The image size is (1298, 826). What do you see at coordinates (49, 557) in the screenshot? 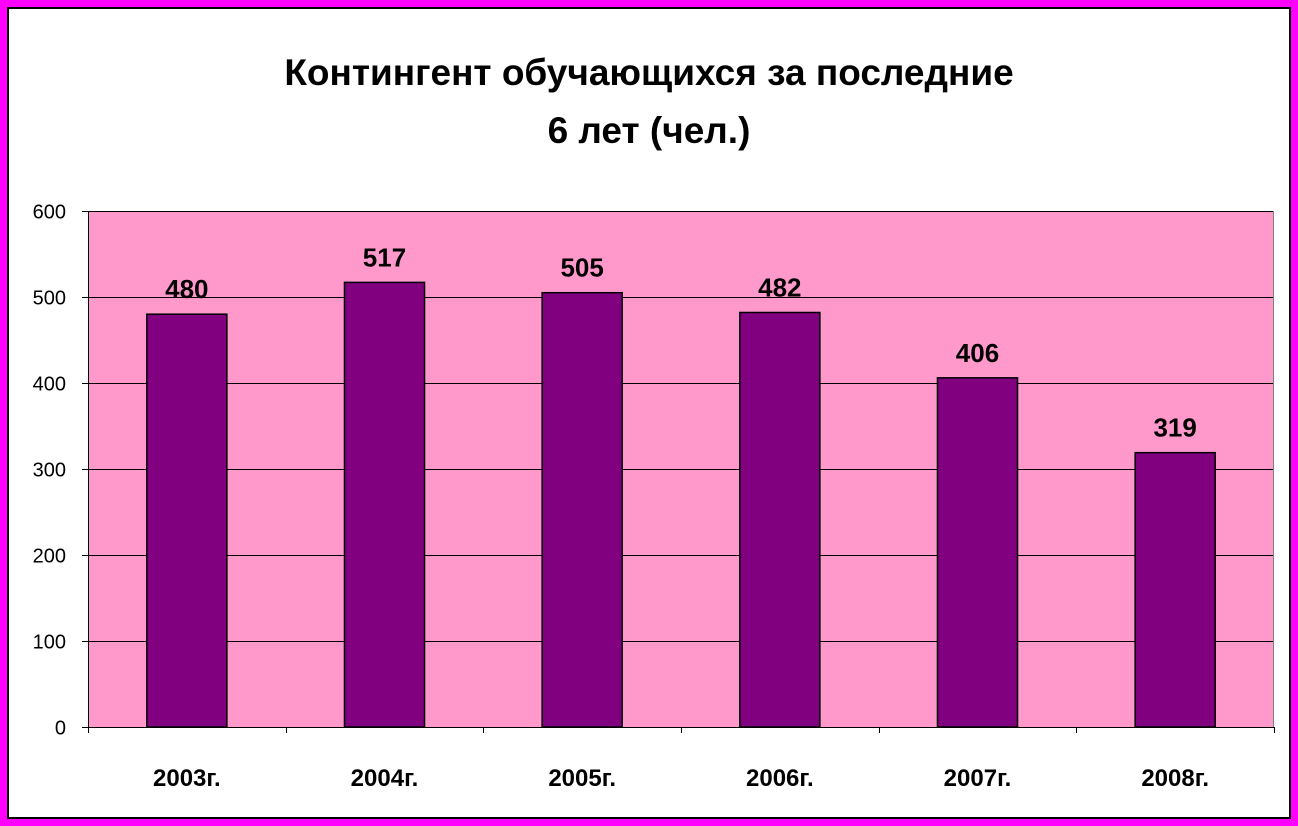
I see `y-tick-label-200: 200` at bounding box center [49, 557].